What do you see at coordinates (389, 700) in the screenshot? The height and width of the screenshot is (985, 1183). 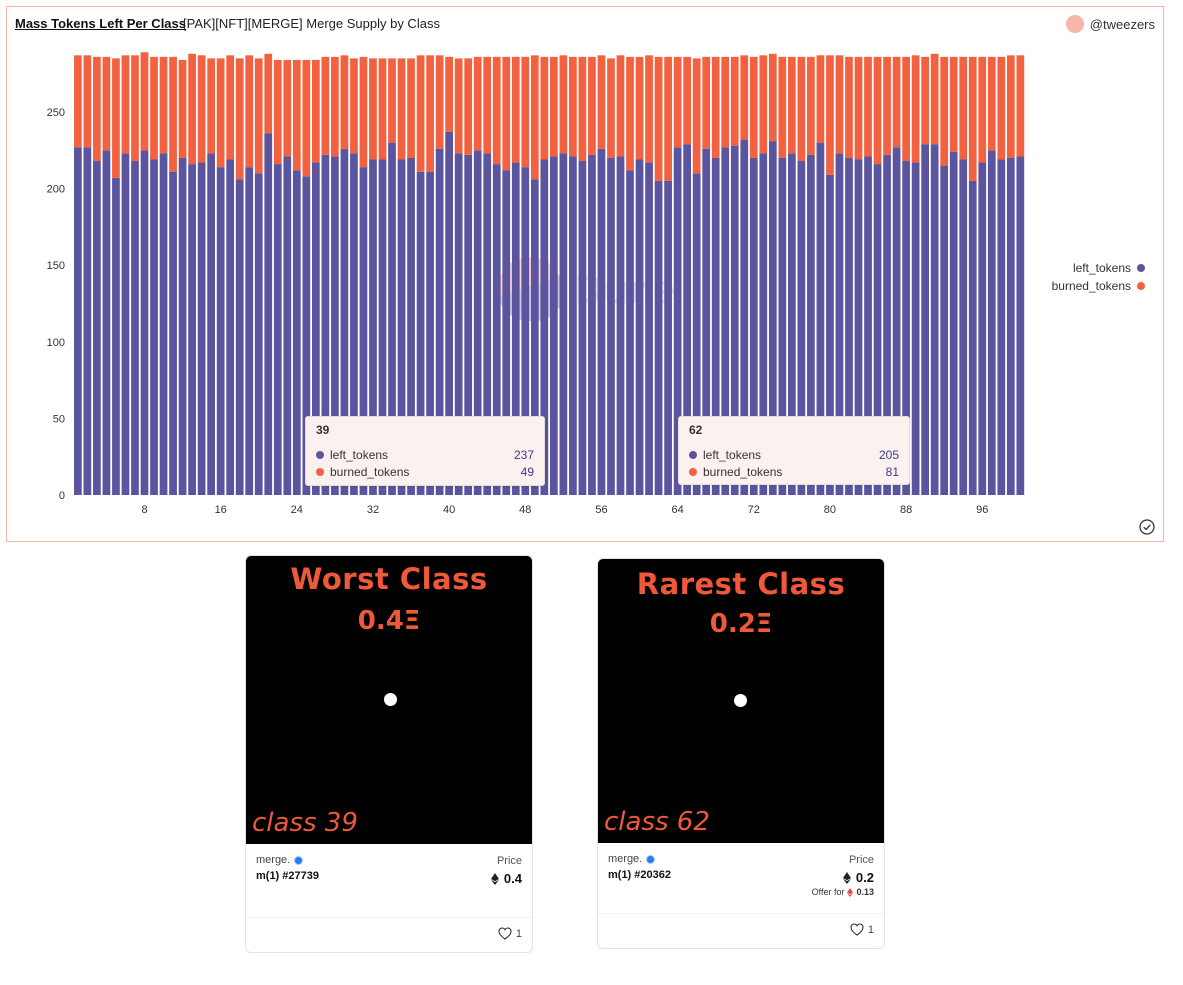 I see `nft-artwork: Worst Class 0.4Ξ class 39` at bounding box center [389, 700].